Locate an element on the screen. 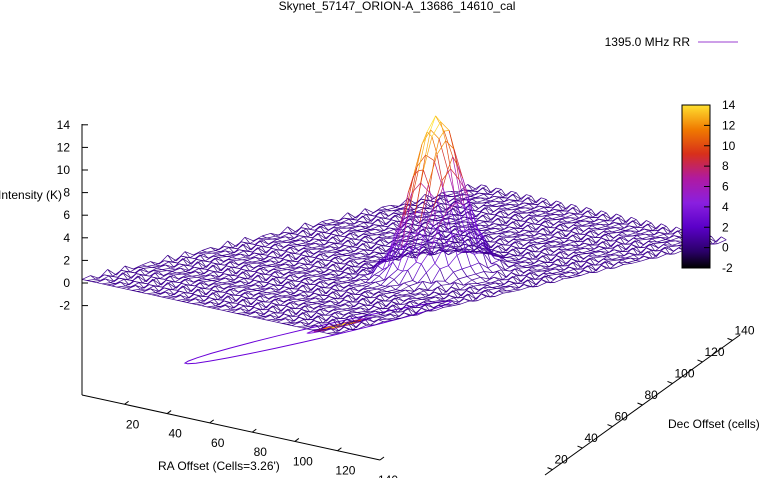 This screenshot has height=478, width=775. y-tick-label: 120 is located at coordinates (715, 352).